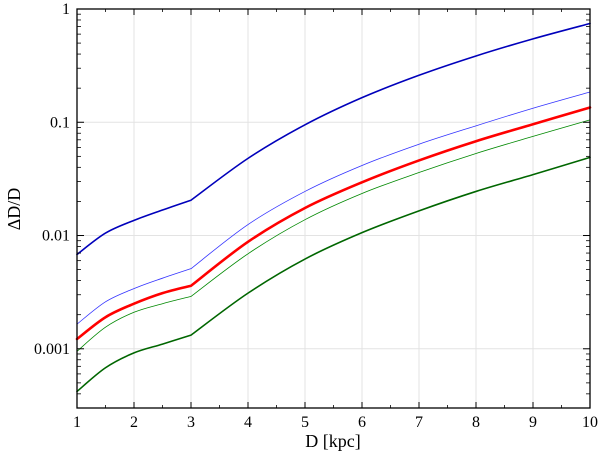  I want to click on y-tick-label: 1, so click(66, 9).